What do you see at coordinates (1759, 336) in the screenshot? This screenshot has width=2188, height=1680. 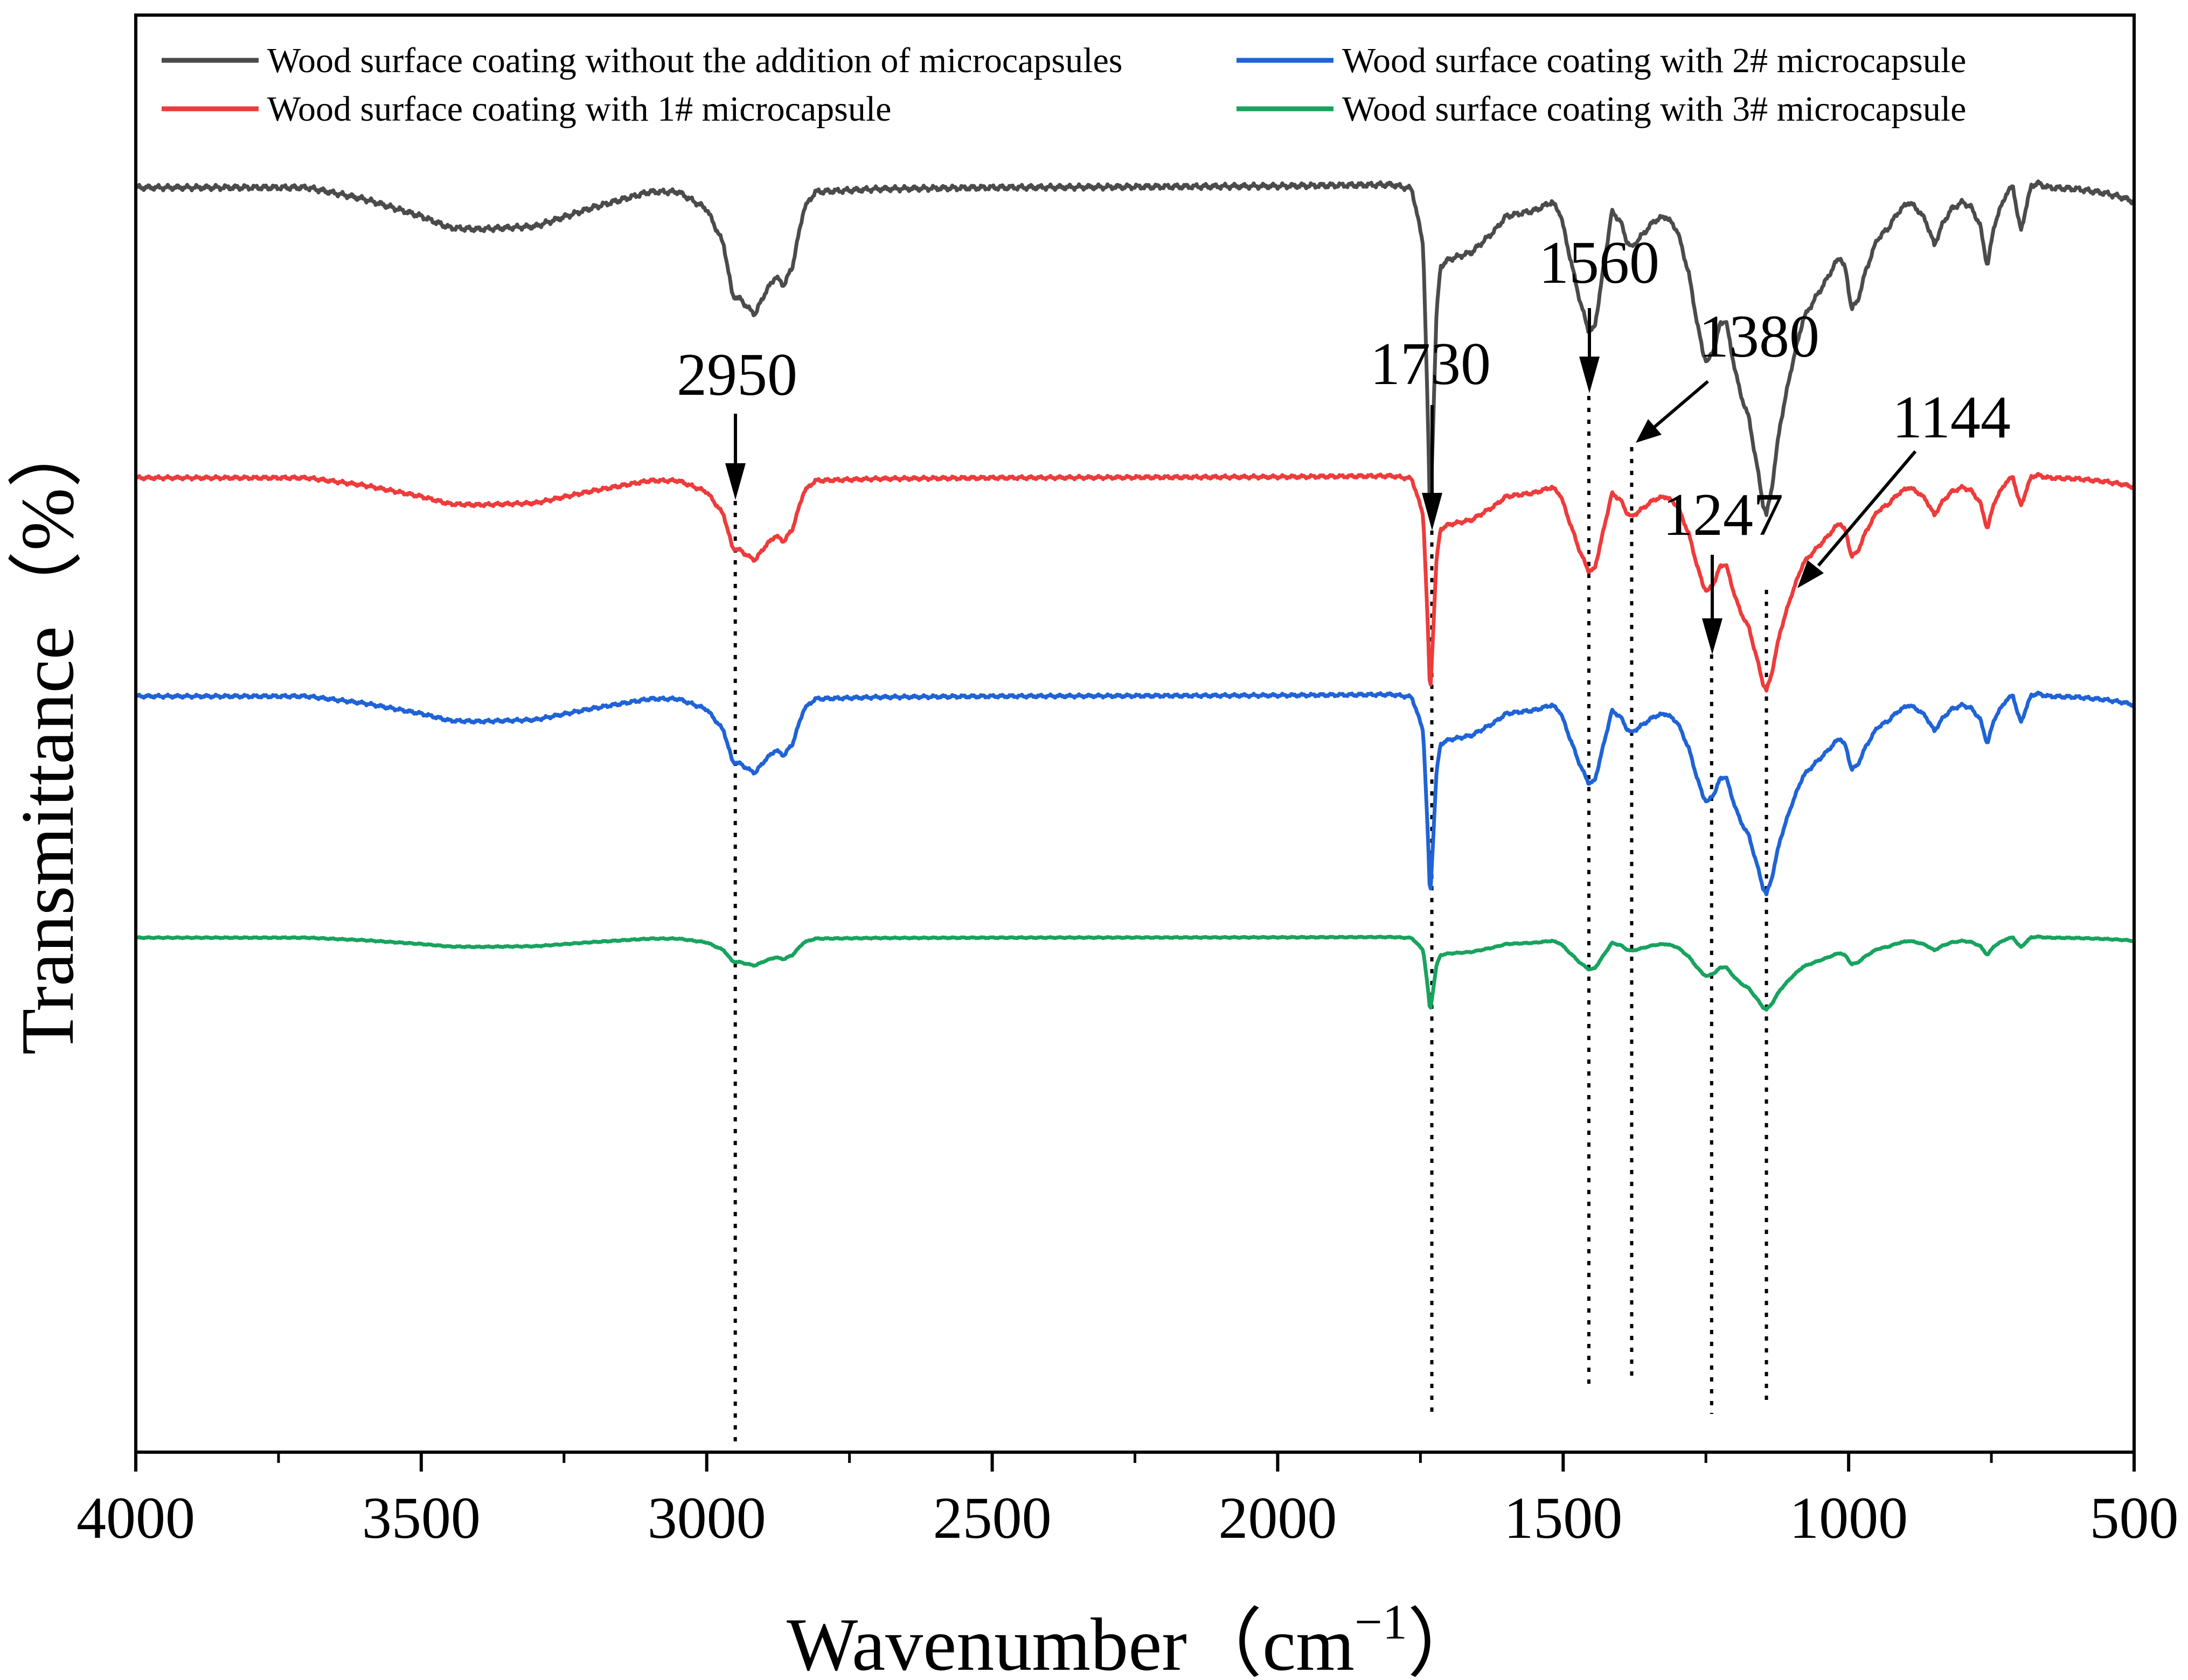 I see `annotation-label: 1380` at bounding box center [1759, 336].